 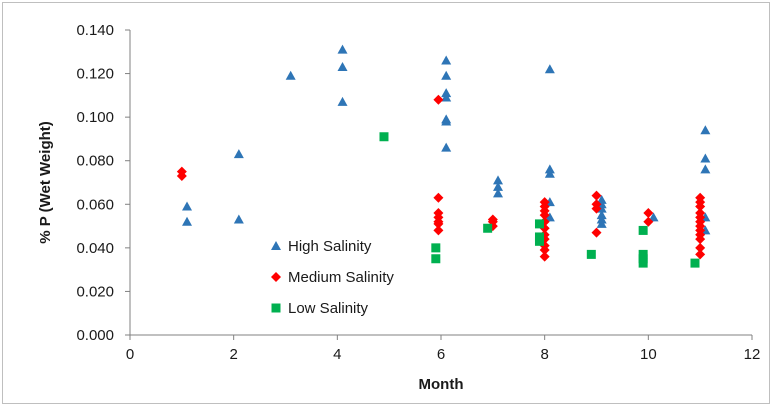 I want to click on legend-item-high-salinity: High Salinity, so click(x=321, y=246).